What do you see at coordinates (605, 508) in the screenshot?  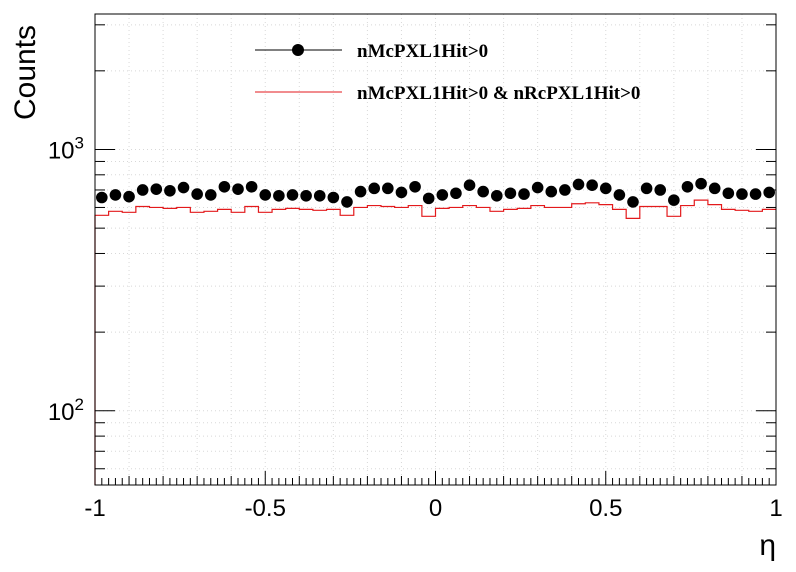 I see `x-tick-label: 0.5` at bounding box center [605, 508].